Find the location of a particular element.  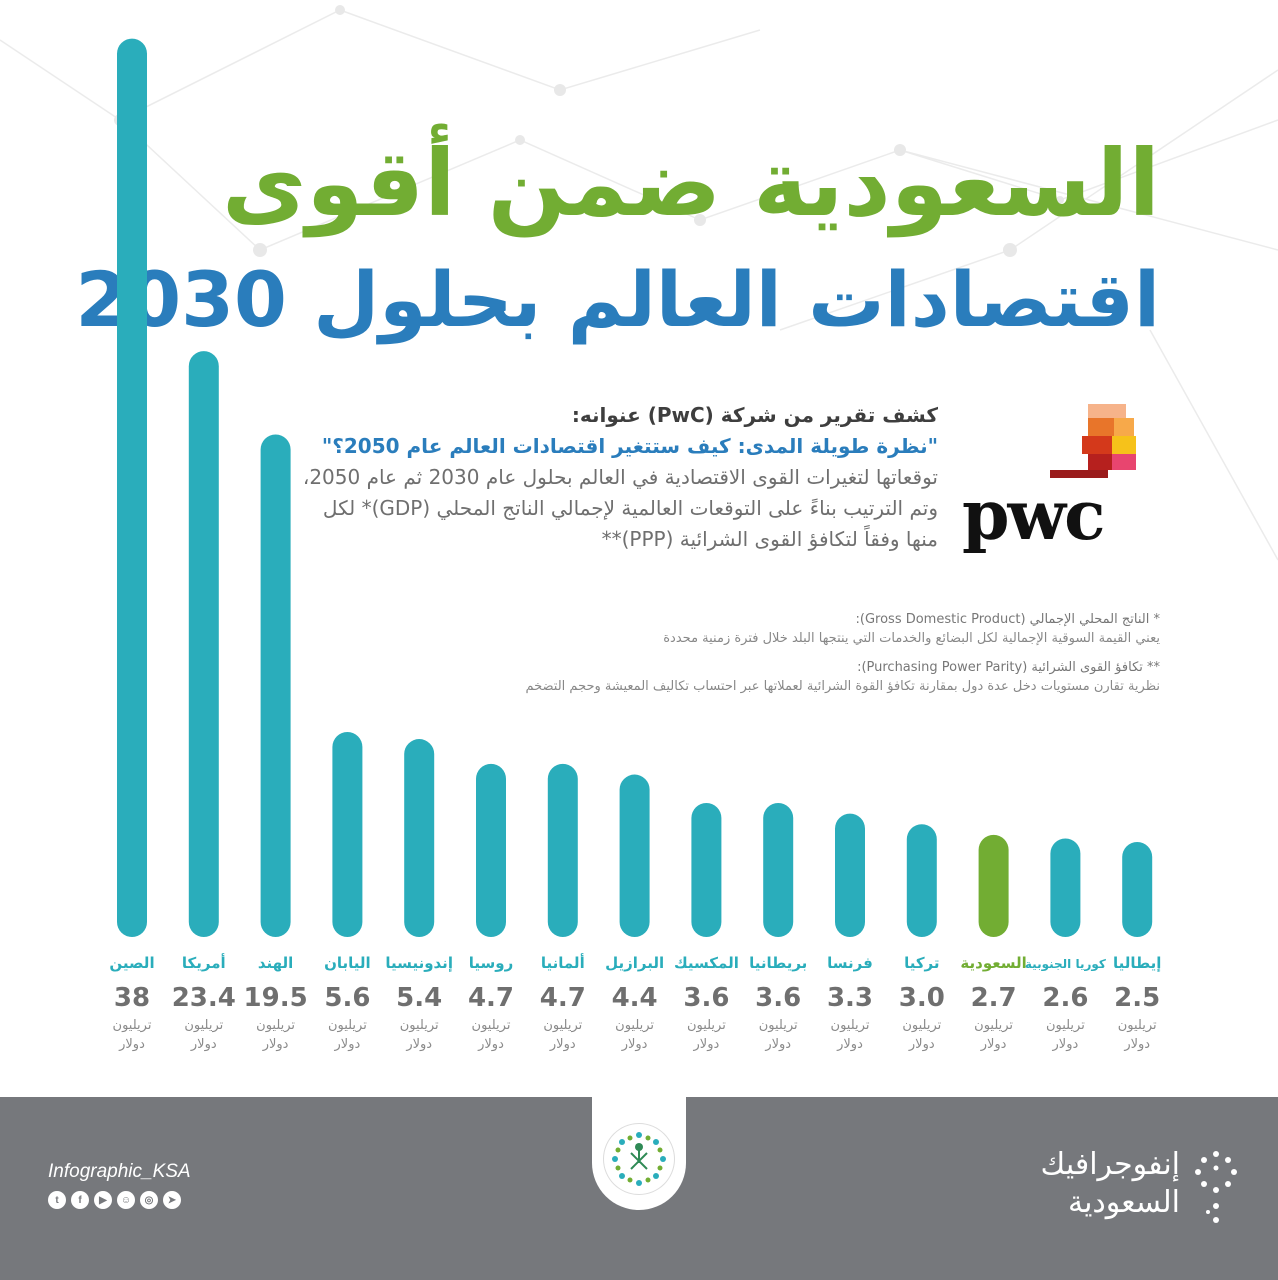

page-title-line2: اقتصادات العالم بحلول 2030 is located at coordinates (617, 299).